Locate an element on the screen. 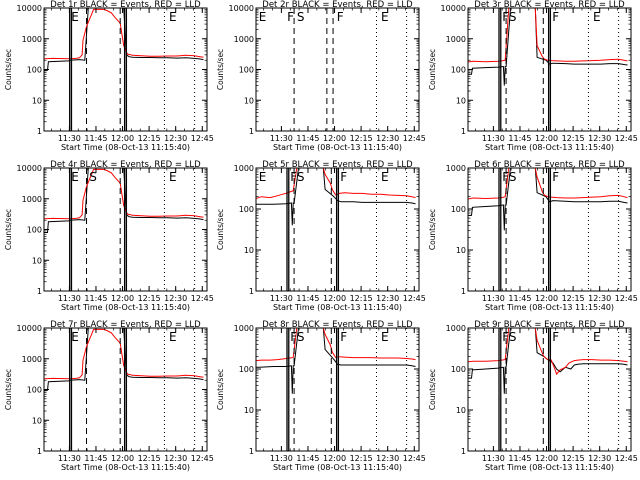 Image resolution: width=640 pixels, height=480 pixels. panel-title: Det 1r BLACK = Events, RED = LLD is located at coordinates (125, 5).